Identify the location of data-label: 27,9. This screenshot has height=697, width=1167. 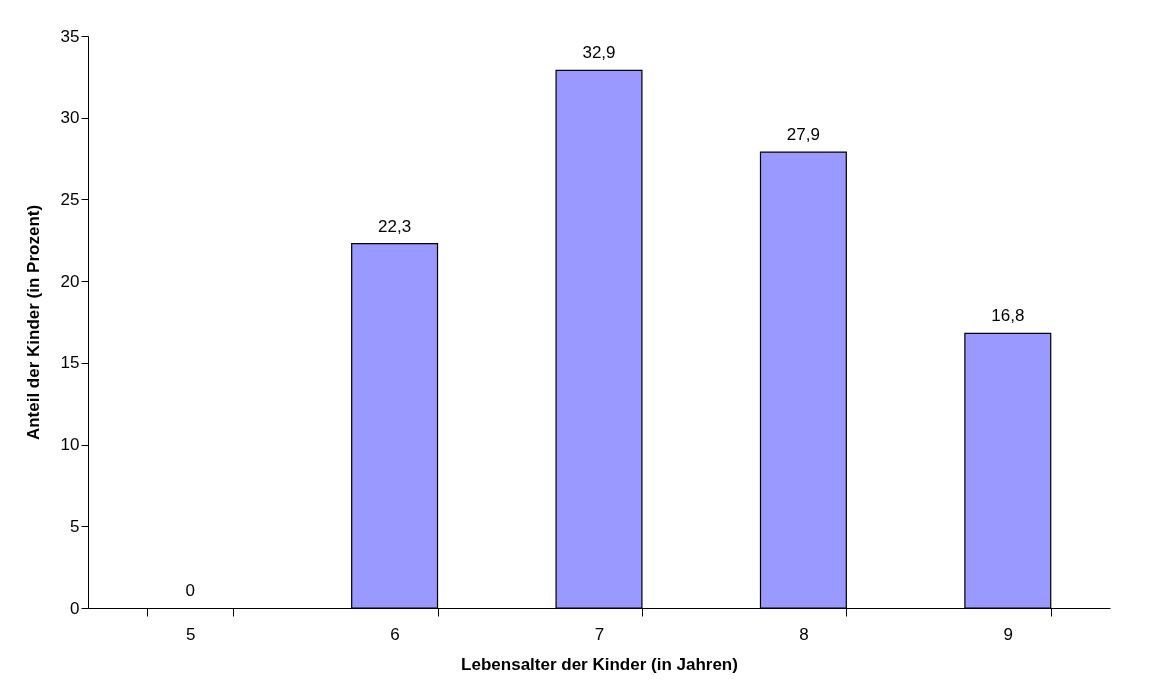
(803, 135).